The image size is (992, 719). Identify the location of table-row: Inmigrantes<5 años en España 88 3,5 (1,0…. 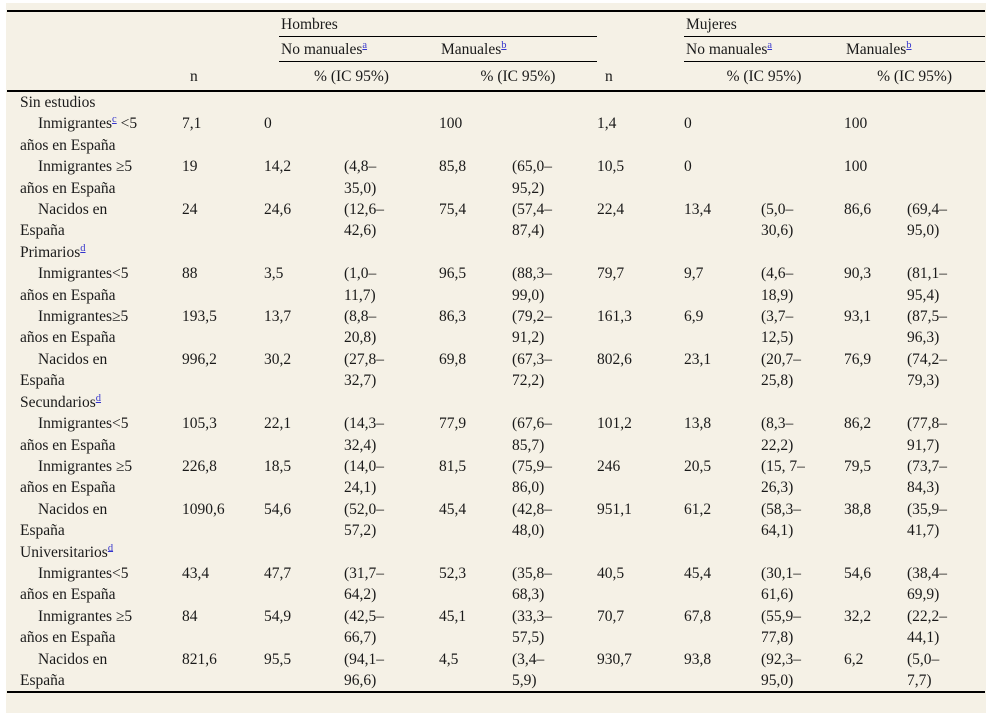
(496, 284).